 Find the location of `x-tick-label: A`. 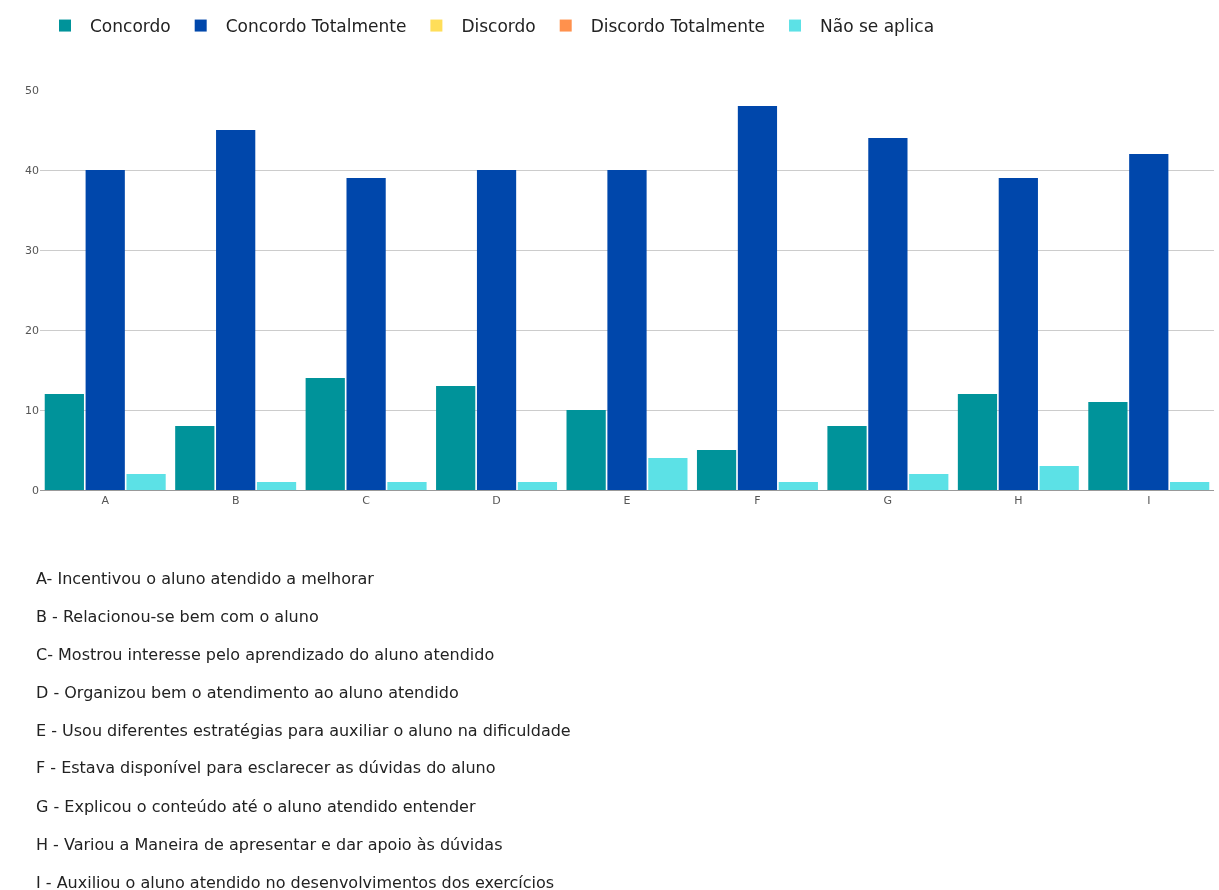

x-tick-label: A is located at coordinates (105, 501).